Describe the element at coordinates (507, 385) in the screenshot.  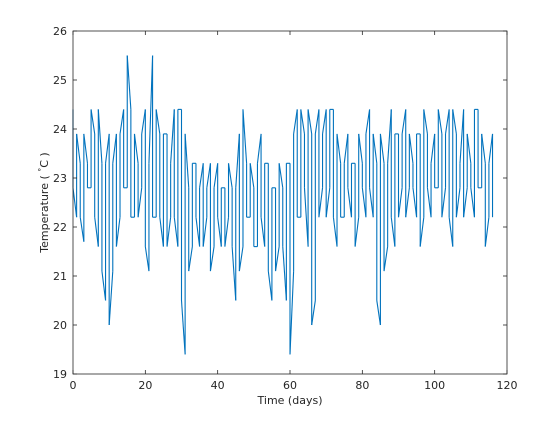
I see `x-tick-label: 120` at that location.